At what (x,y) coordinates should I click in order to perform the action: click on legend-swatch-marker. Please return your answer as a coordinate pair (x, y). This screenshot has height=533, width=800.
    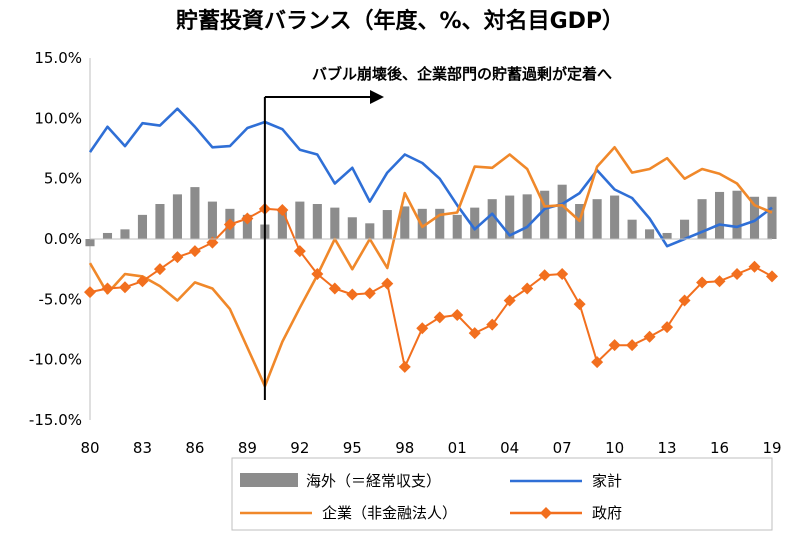
    Looking at the image, I should click on (546, 513).